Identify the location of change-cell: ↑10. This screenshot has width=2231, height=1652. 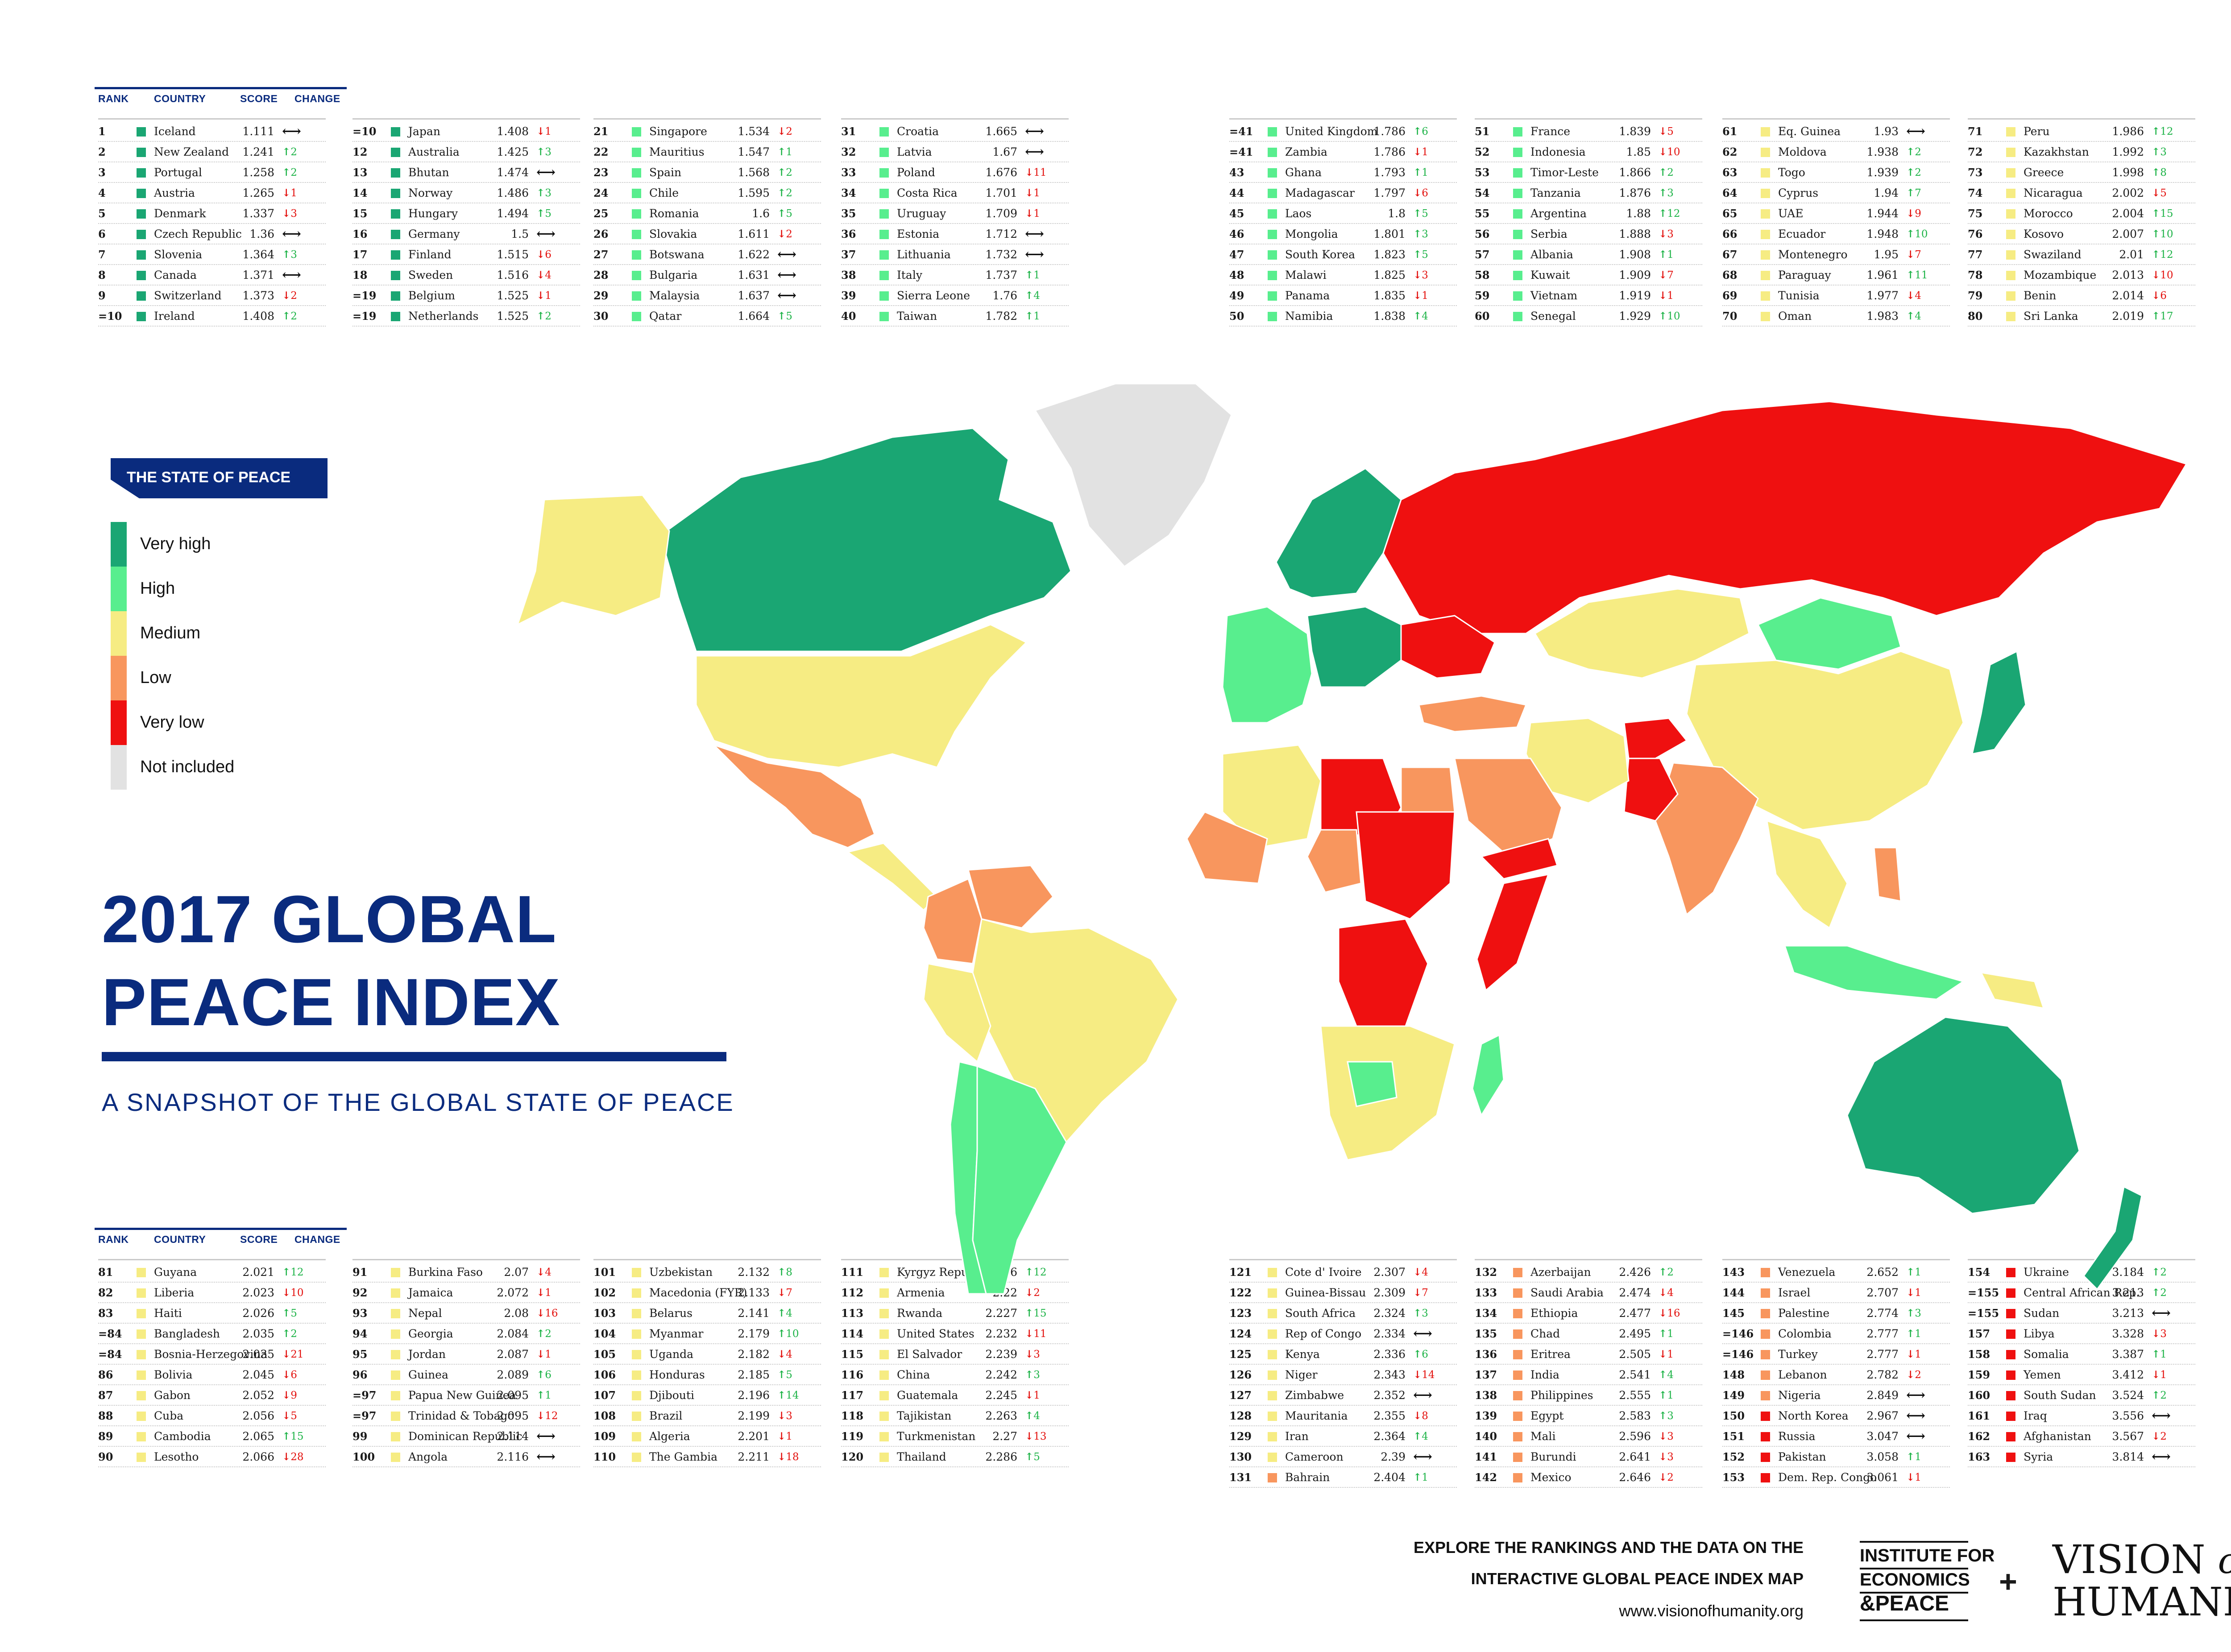
(1917, 234).